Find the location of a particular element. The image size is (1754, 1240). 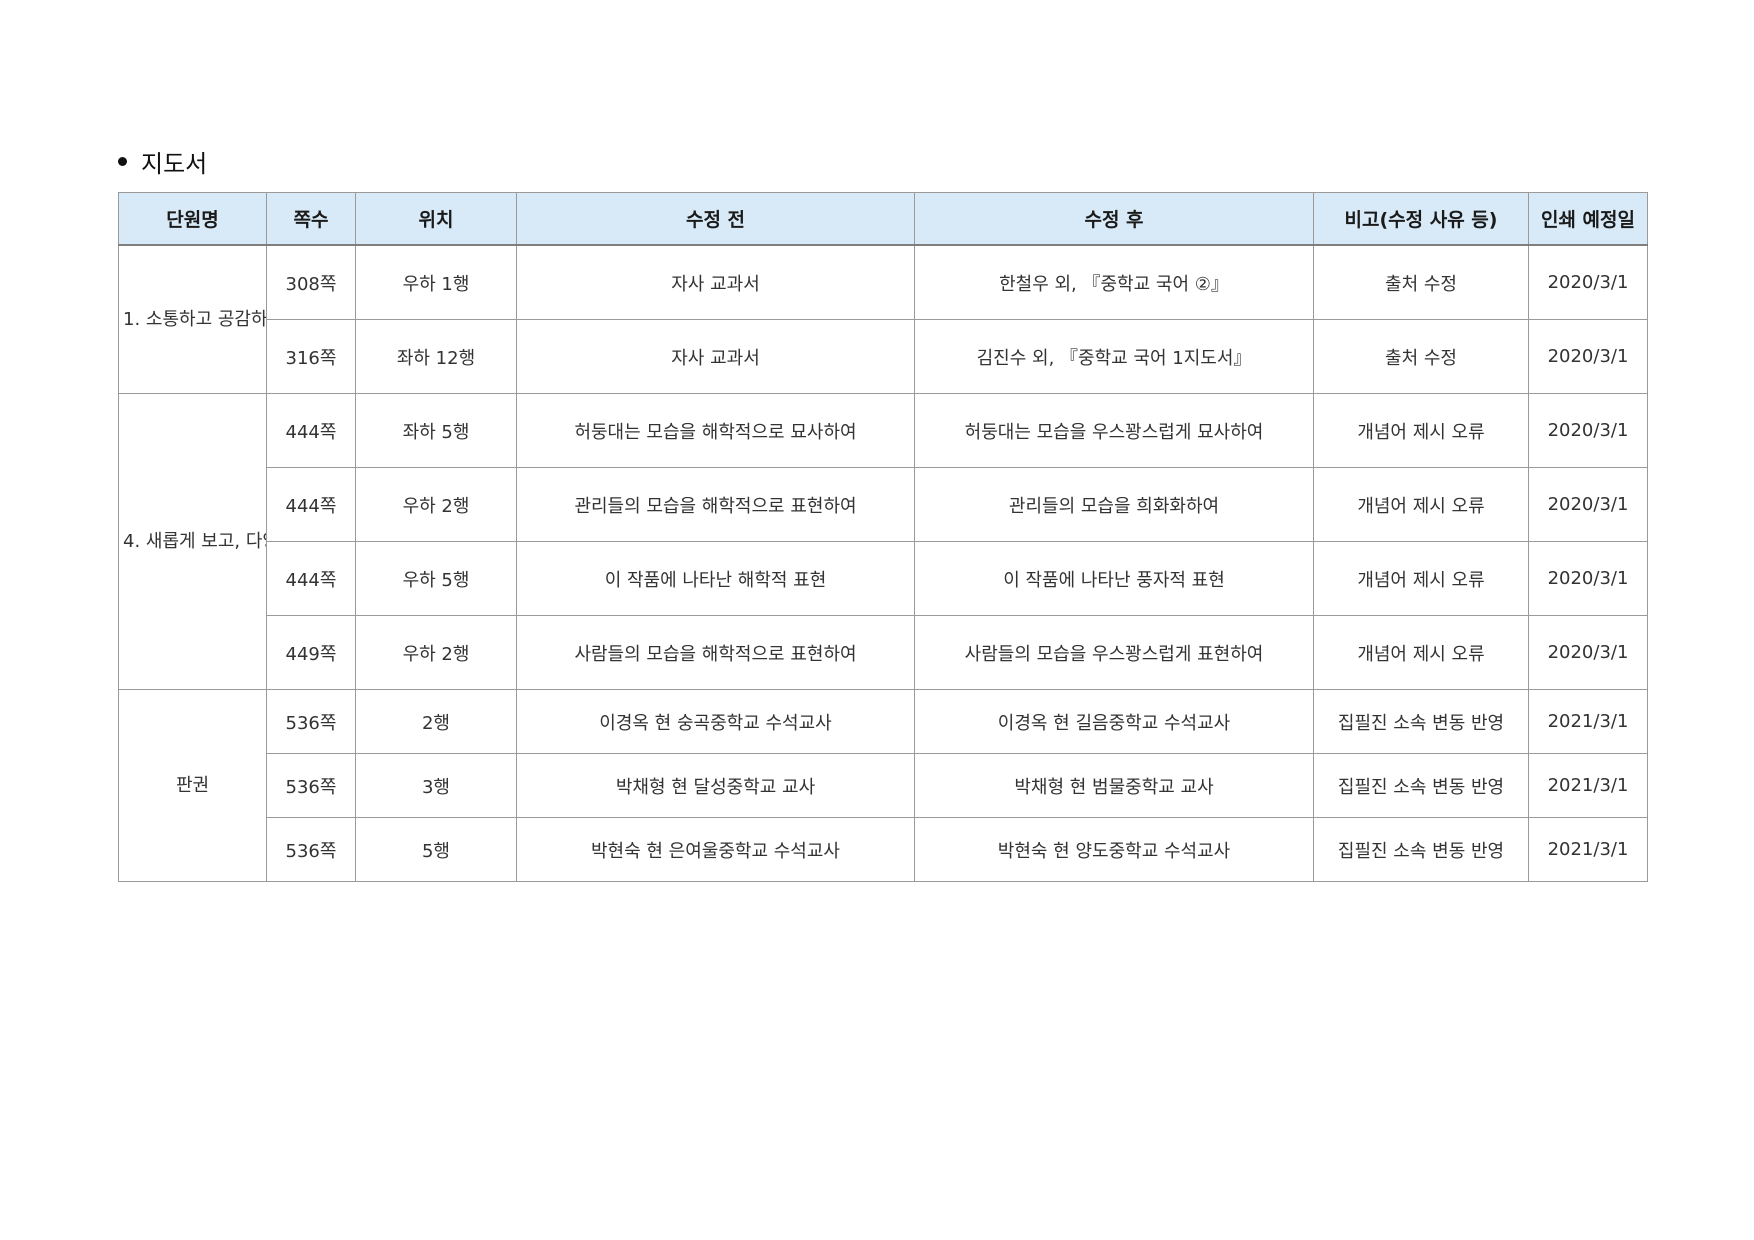

unit-cell: 4. 새롭게 보고, 다양하게 표현하고 is located at coordinates (192, 541).